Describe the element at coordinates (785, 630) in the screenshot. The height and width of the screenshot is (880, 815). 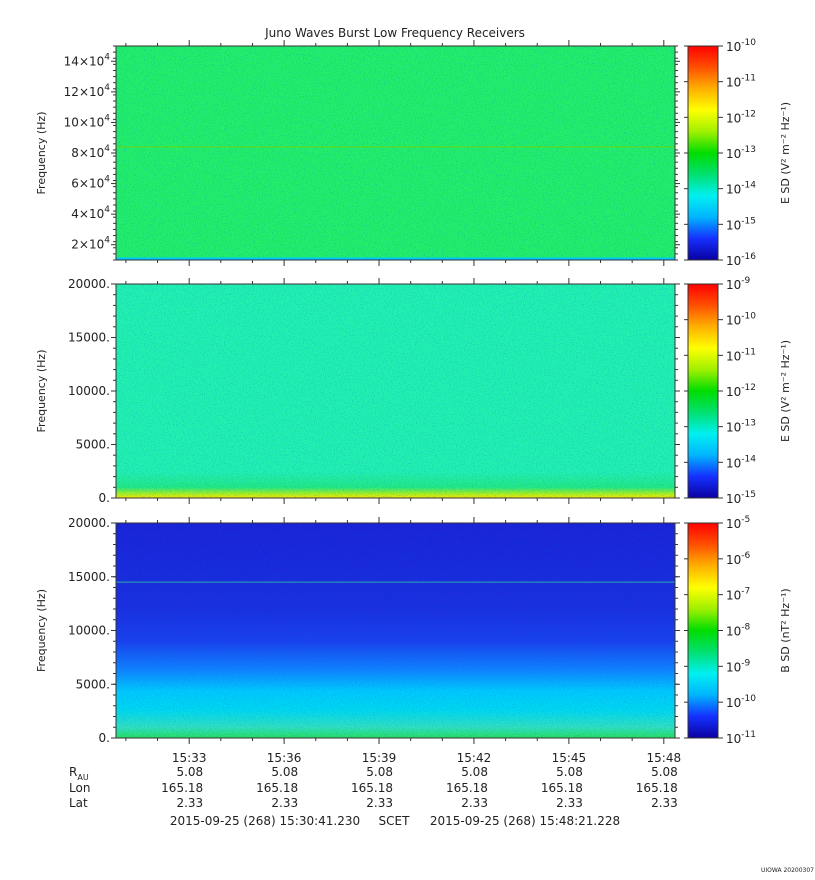
I see `colorbar-label: B SD (nT² Hz⁻¹)` at that location.